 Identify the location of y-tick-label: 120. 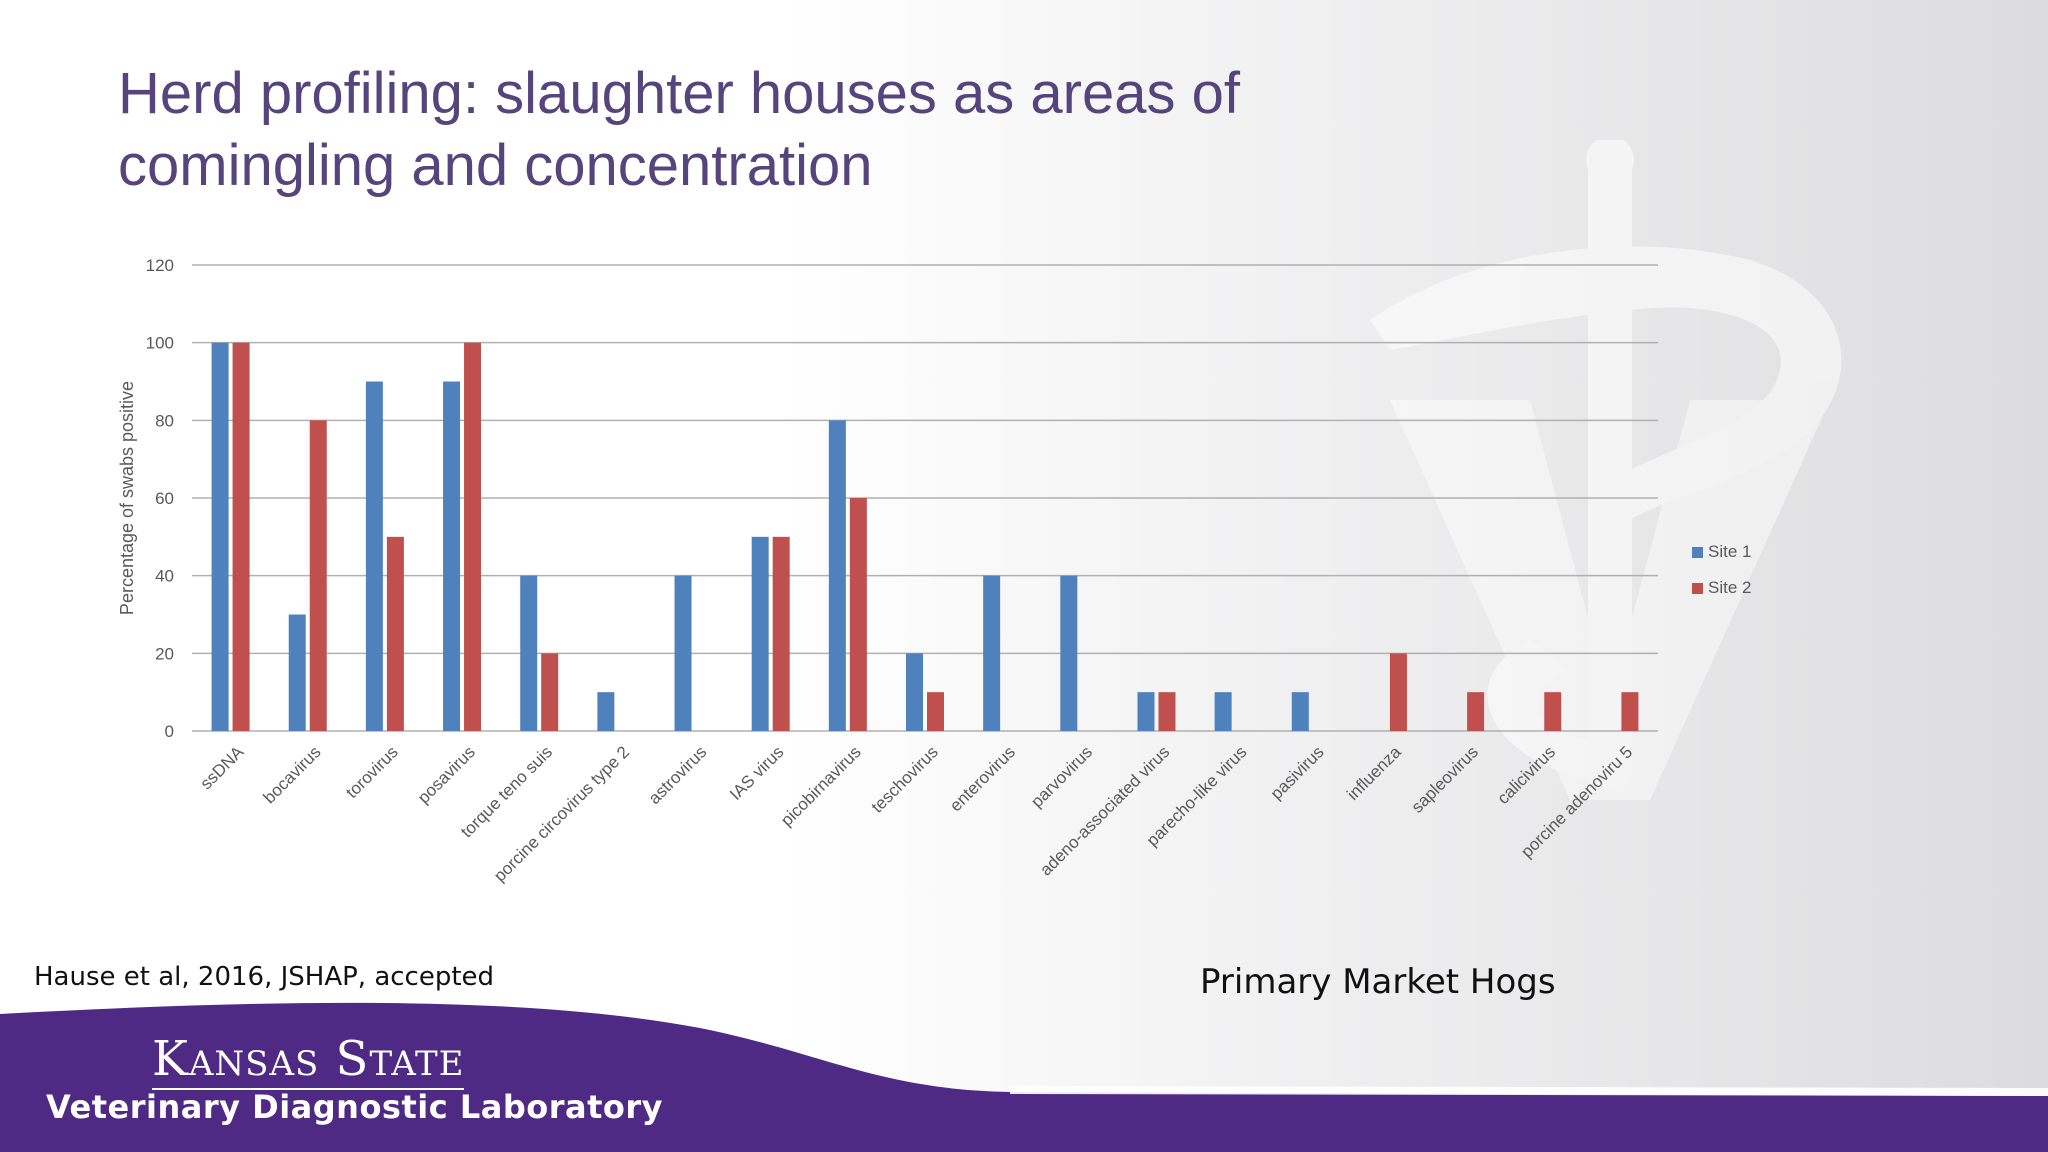
(160, 265).